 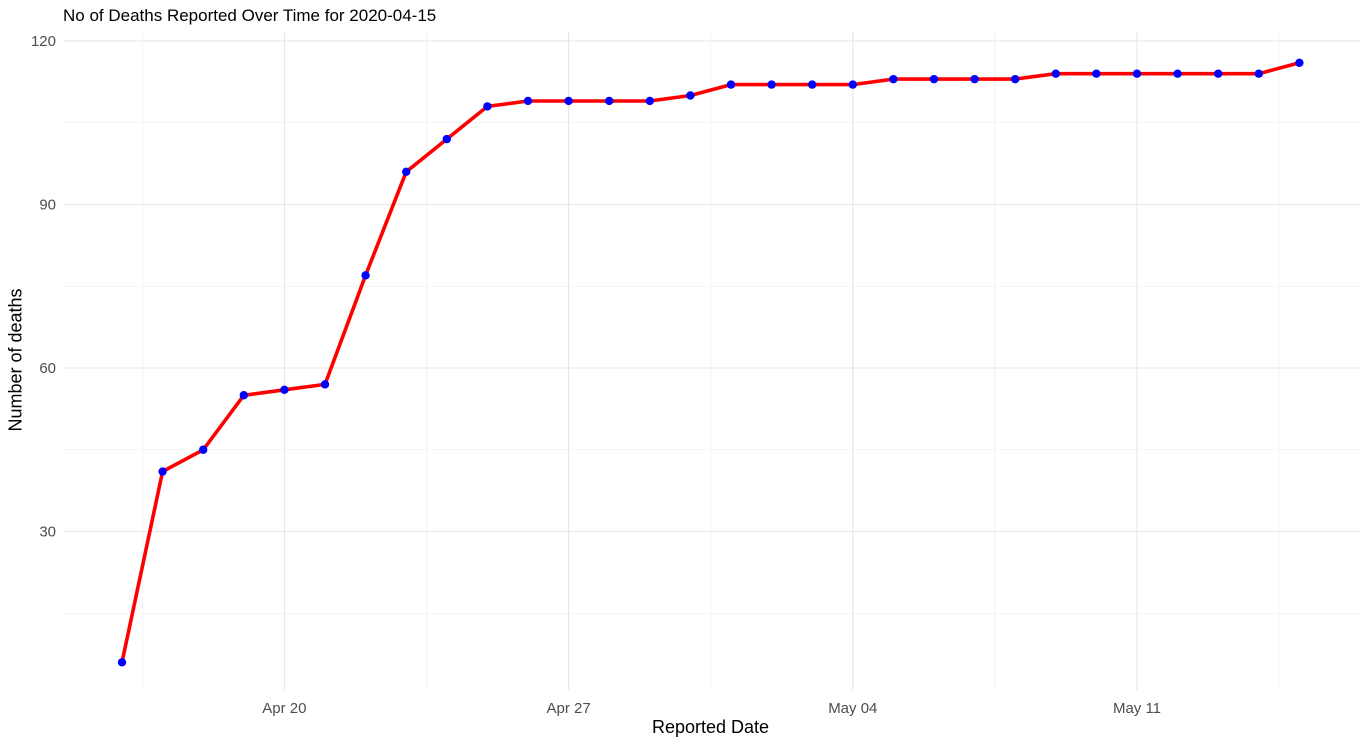 I want to click on y-tick-label: 30, so click(x=47, y=532).